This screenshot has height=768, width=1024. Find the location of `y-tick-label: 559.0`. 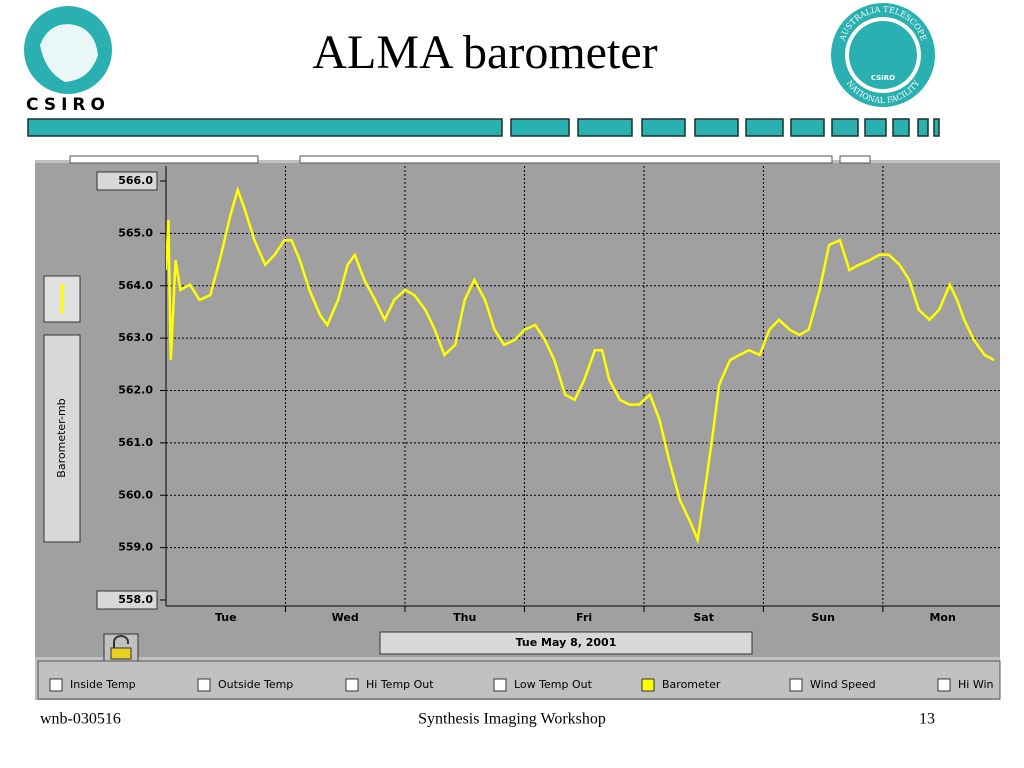

y-tick-label: 559.0 is located at coordinates (135, 547).